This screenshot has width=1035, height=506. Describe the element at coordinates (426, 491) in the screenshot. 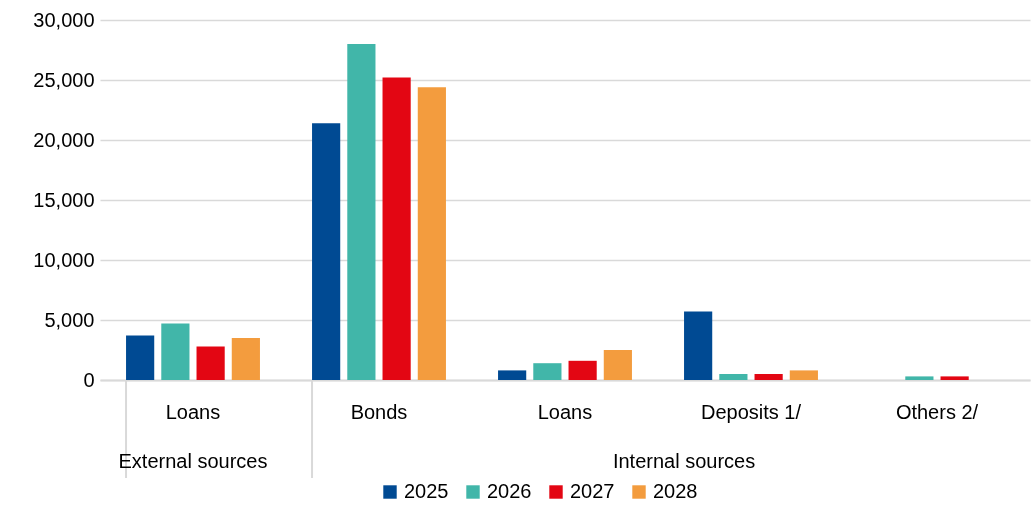

I see `legend-label: 2025` at that location.